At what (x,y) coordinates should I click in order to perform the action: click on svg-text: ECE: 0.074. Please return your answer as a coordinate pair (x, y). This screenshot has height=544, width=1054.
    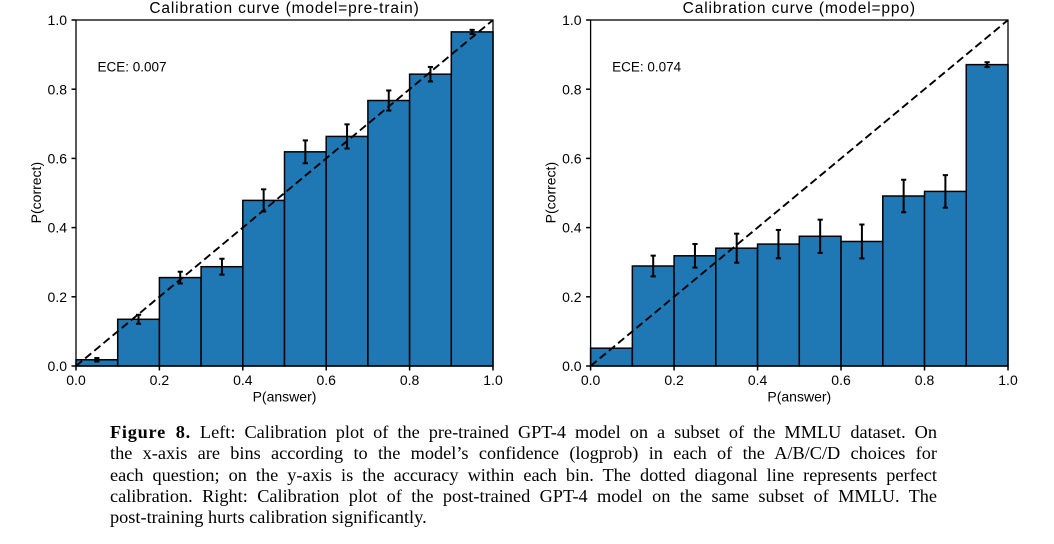
    Looking at the image, I should click on (647, 67).